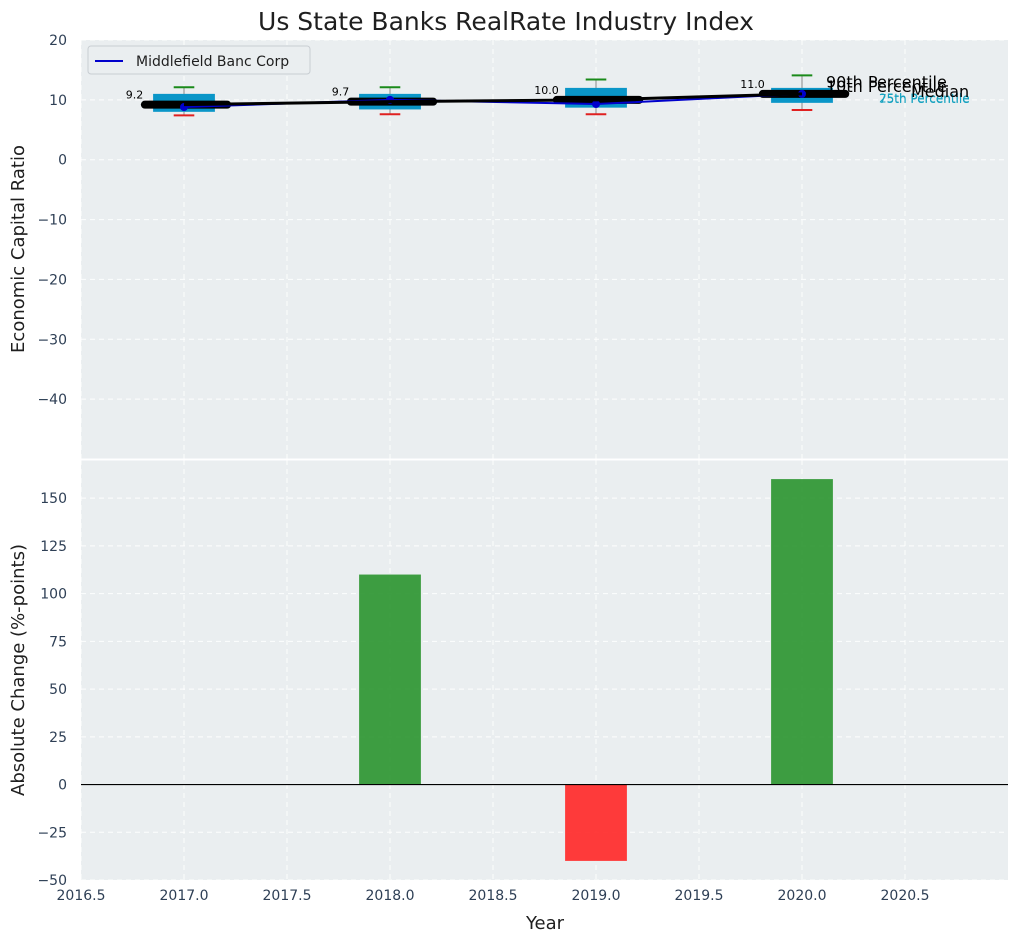 This screenshot has height=942, width=1019. What do you see at coordinates (287, 896) in the screenshot?
I see `x-tick-label: 2017.5` at bounding box center [287, 896].